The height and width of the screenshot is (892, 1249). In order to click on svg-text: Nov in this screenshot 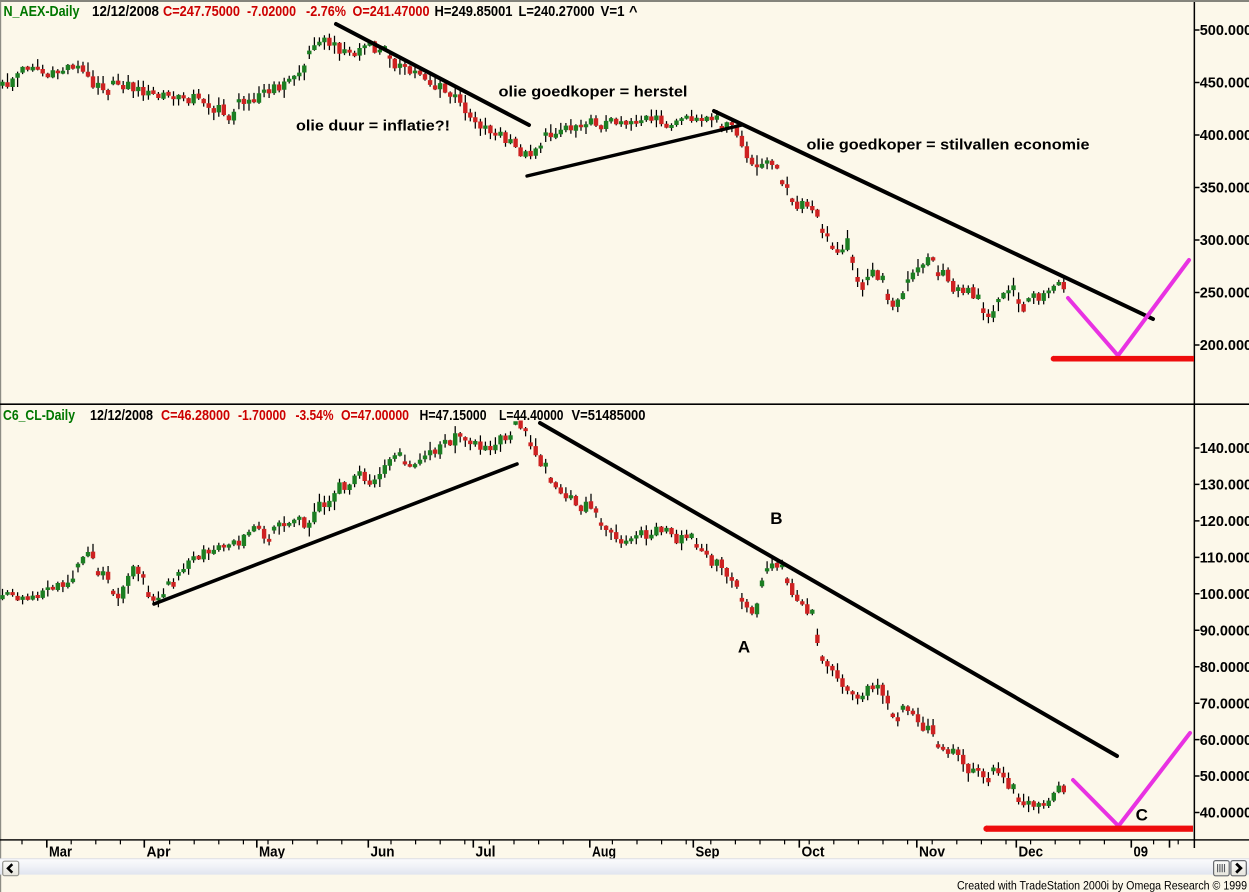, I will do `click(932, 853)`.